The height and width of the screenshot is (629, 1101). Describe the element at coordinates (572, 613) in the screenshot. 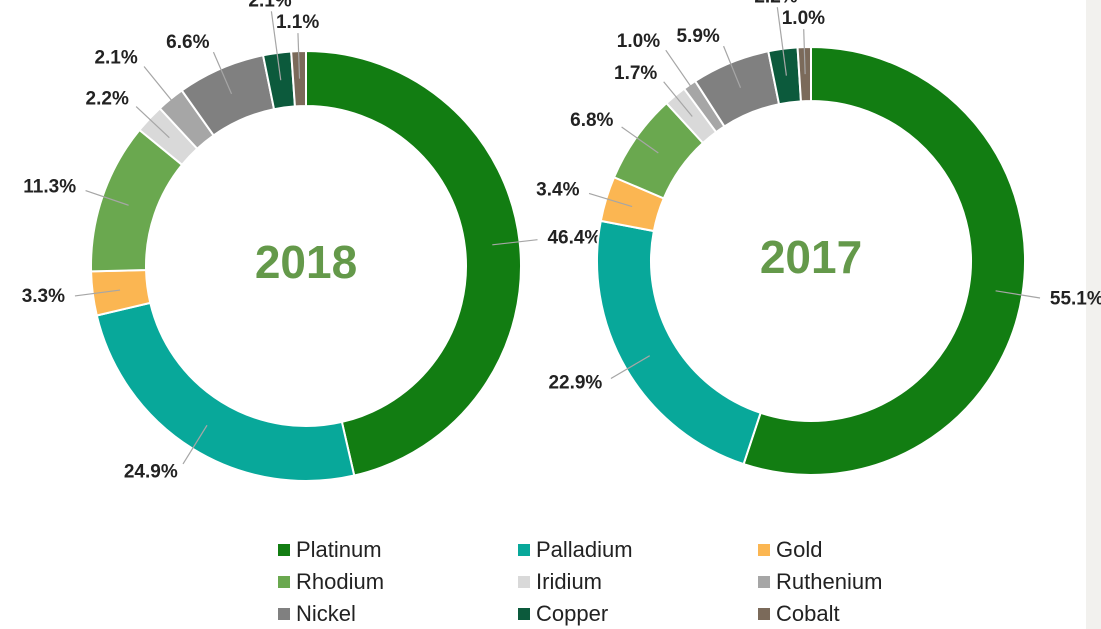

I see `legend-label: Copper` at that location.